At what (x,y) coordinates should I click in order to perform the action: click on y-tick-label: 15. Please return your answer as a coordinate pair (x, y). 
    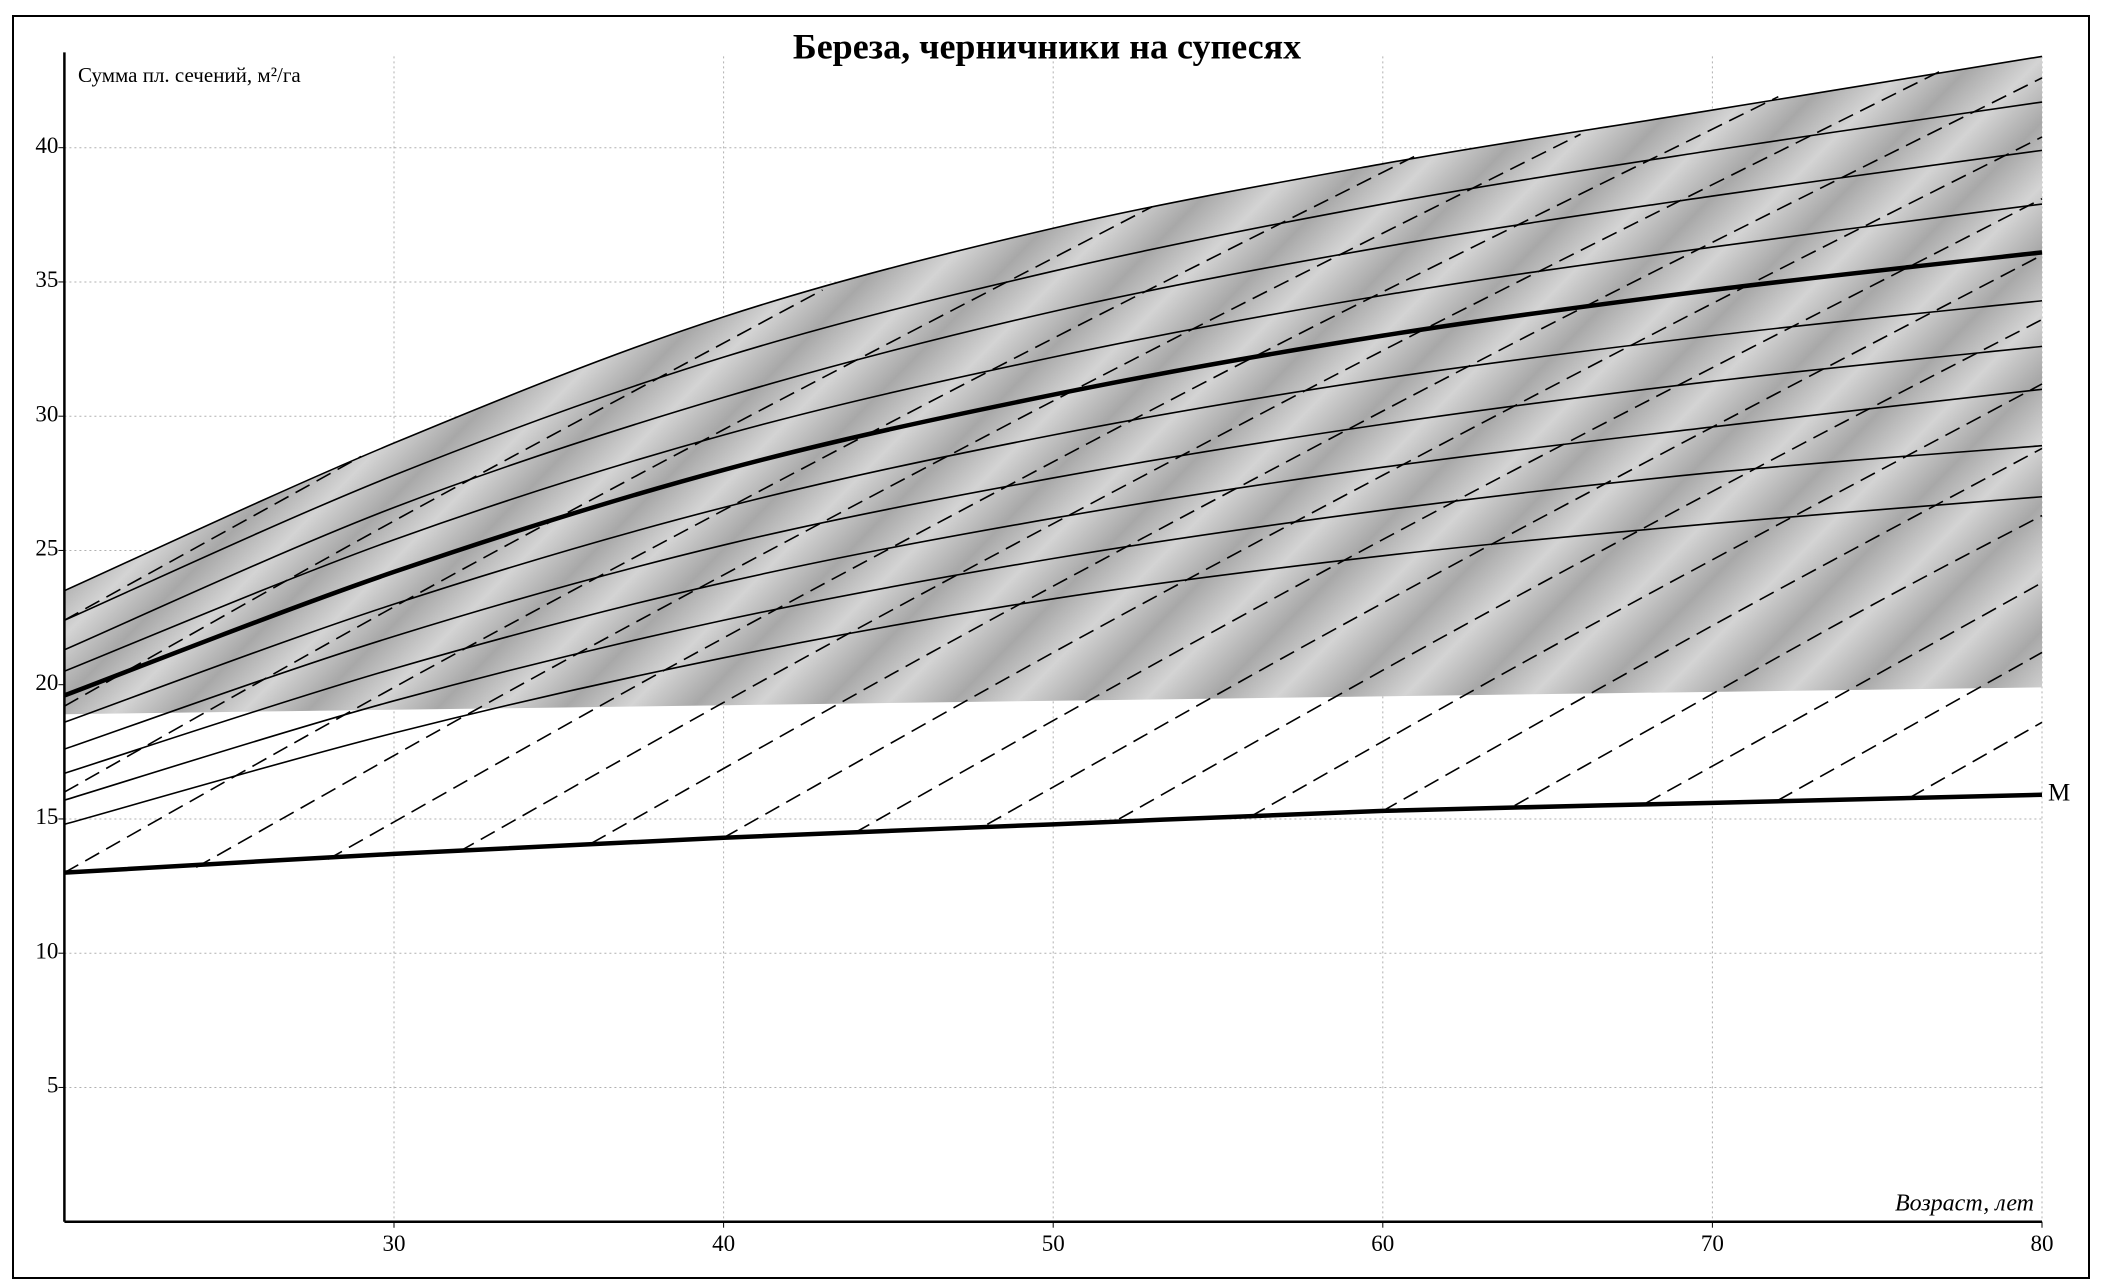
    Looking at the image, I should click on (46, 816).